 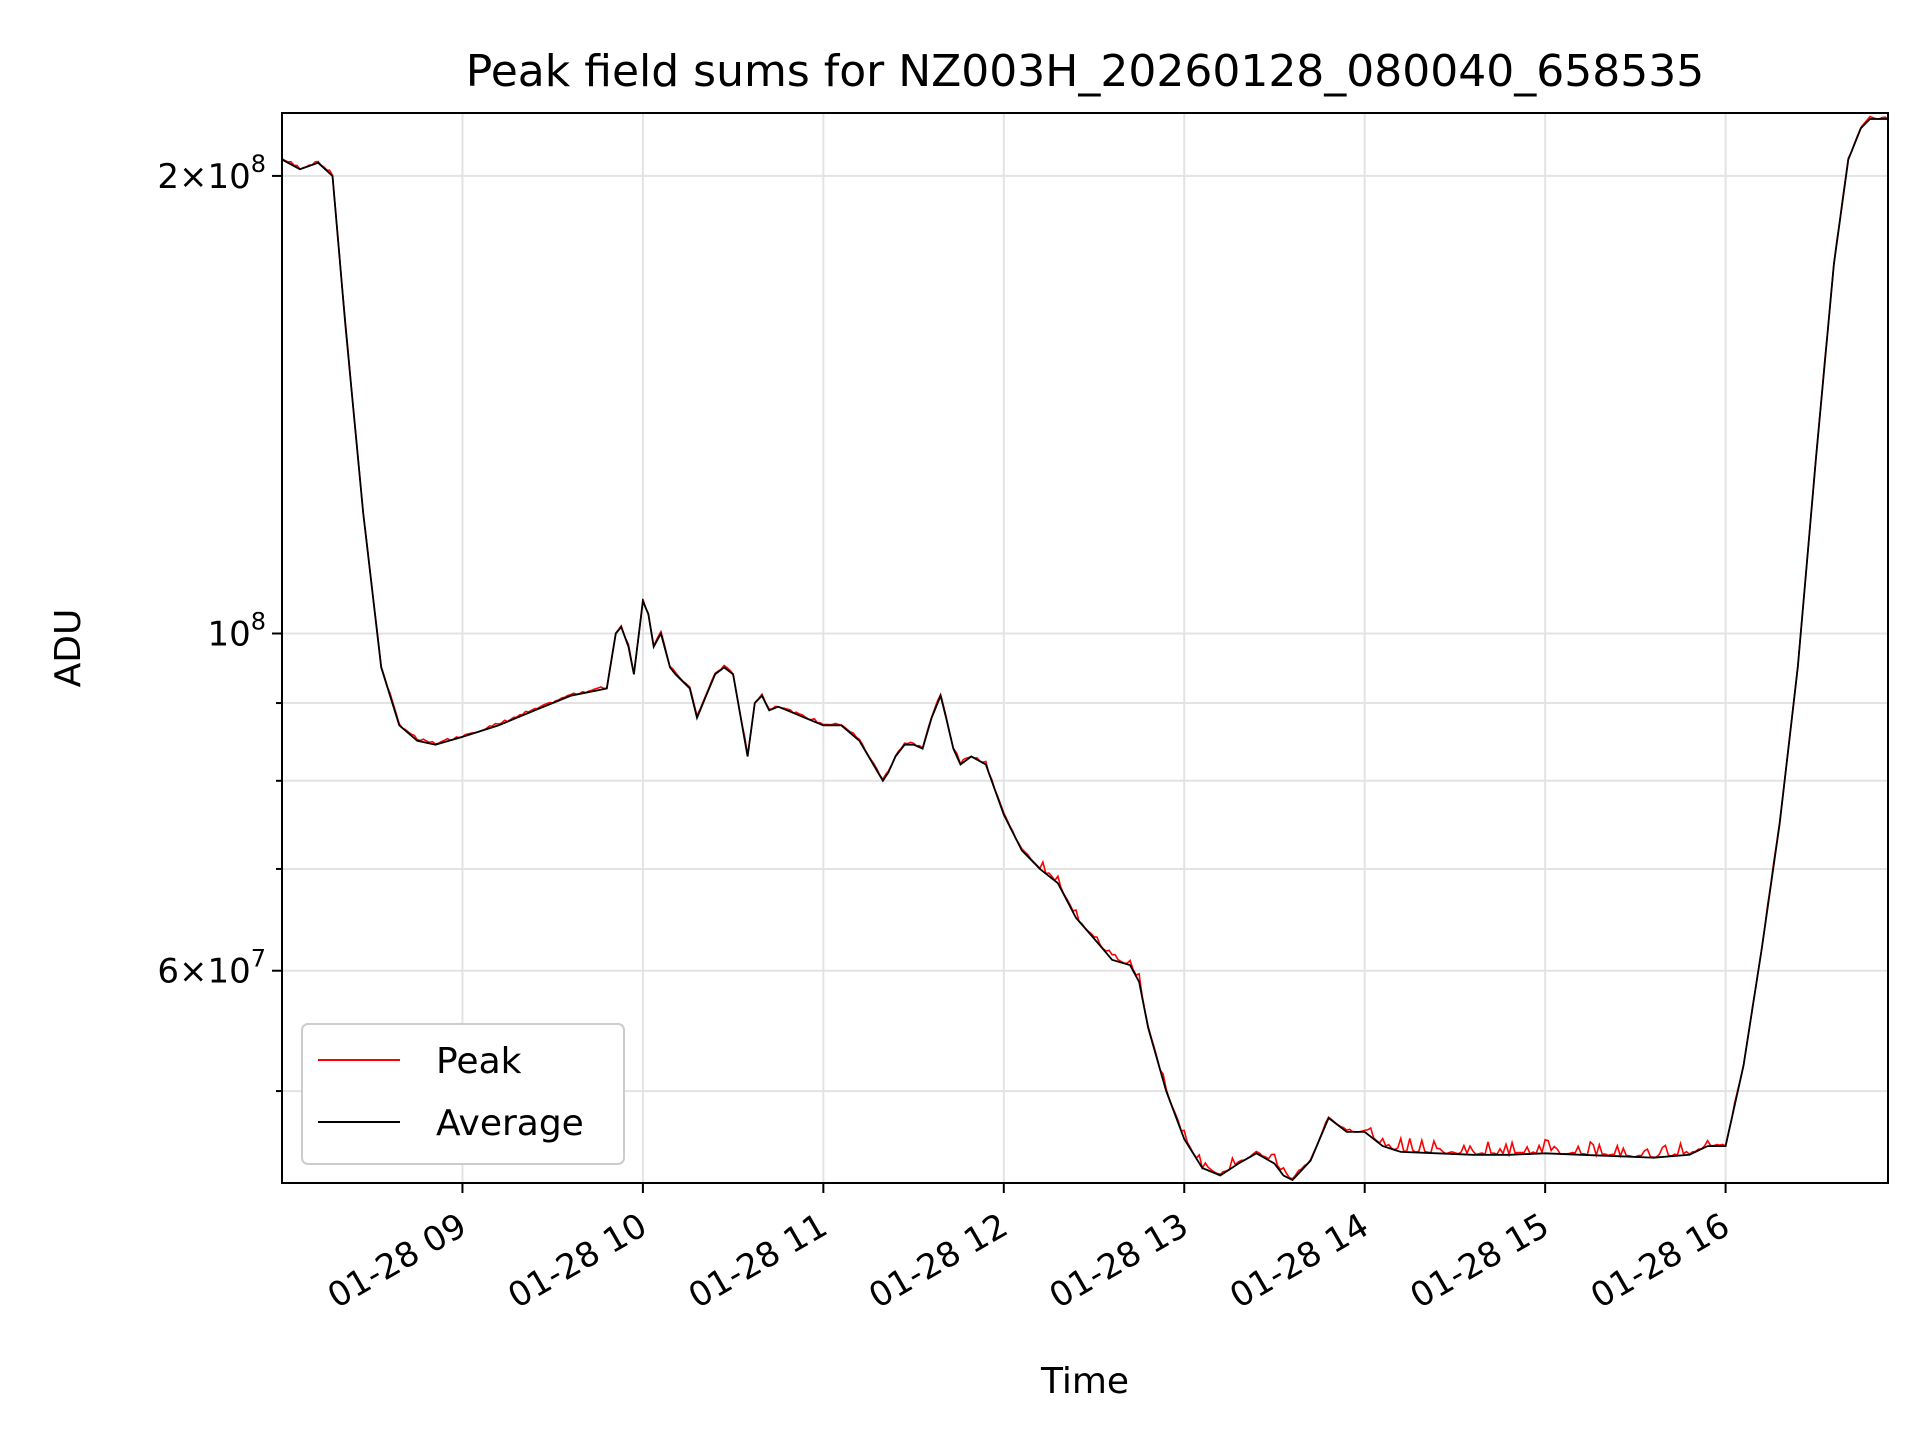 I want to click on x-axis-label: Time, so click(x=1084, y=1381).